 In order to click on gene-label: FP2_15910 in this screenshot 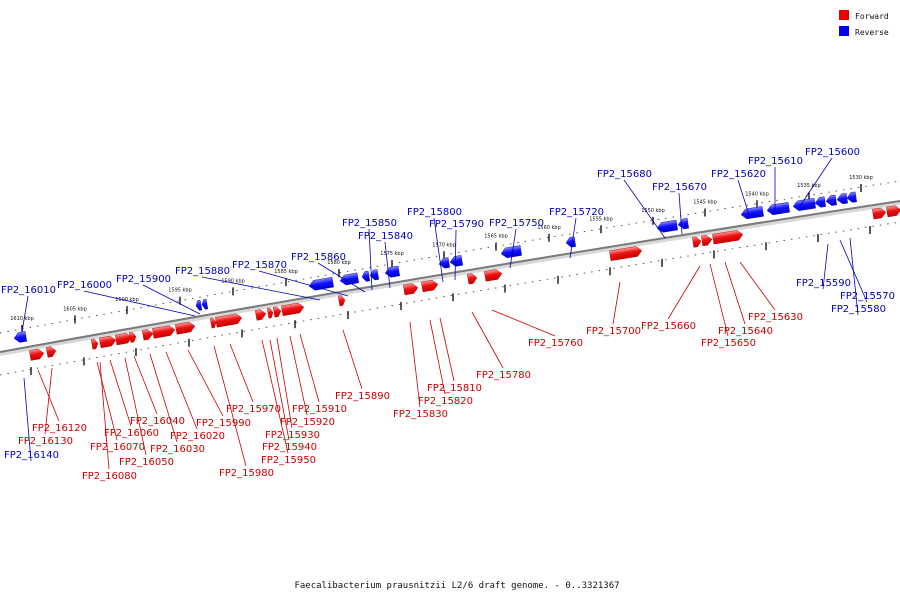, I will do `click(319, 409)`.